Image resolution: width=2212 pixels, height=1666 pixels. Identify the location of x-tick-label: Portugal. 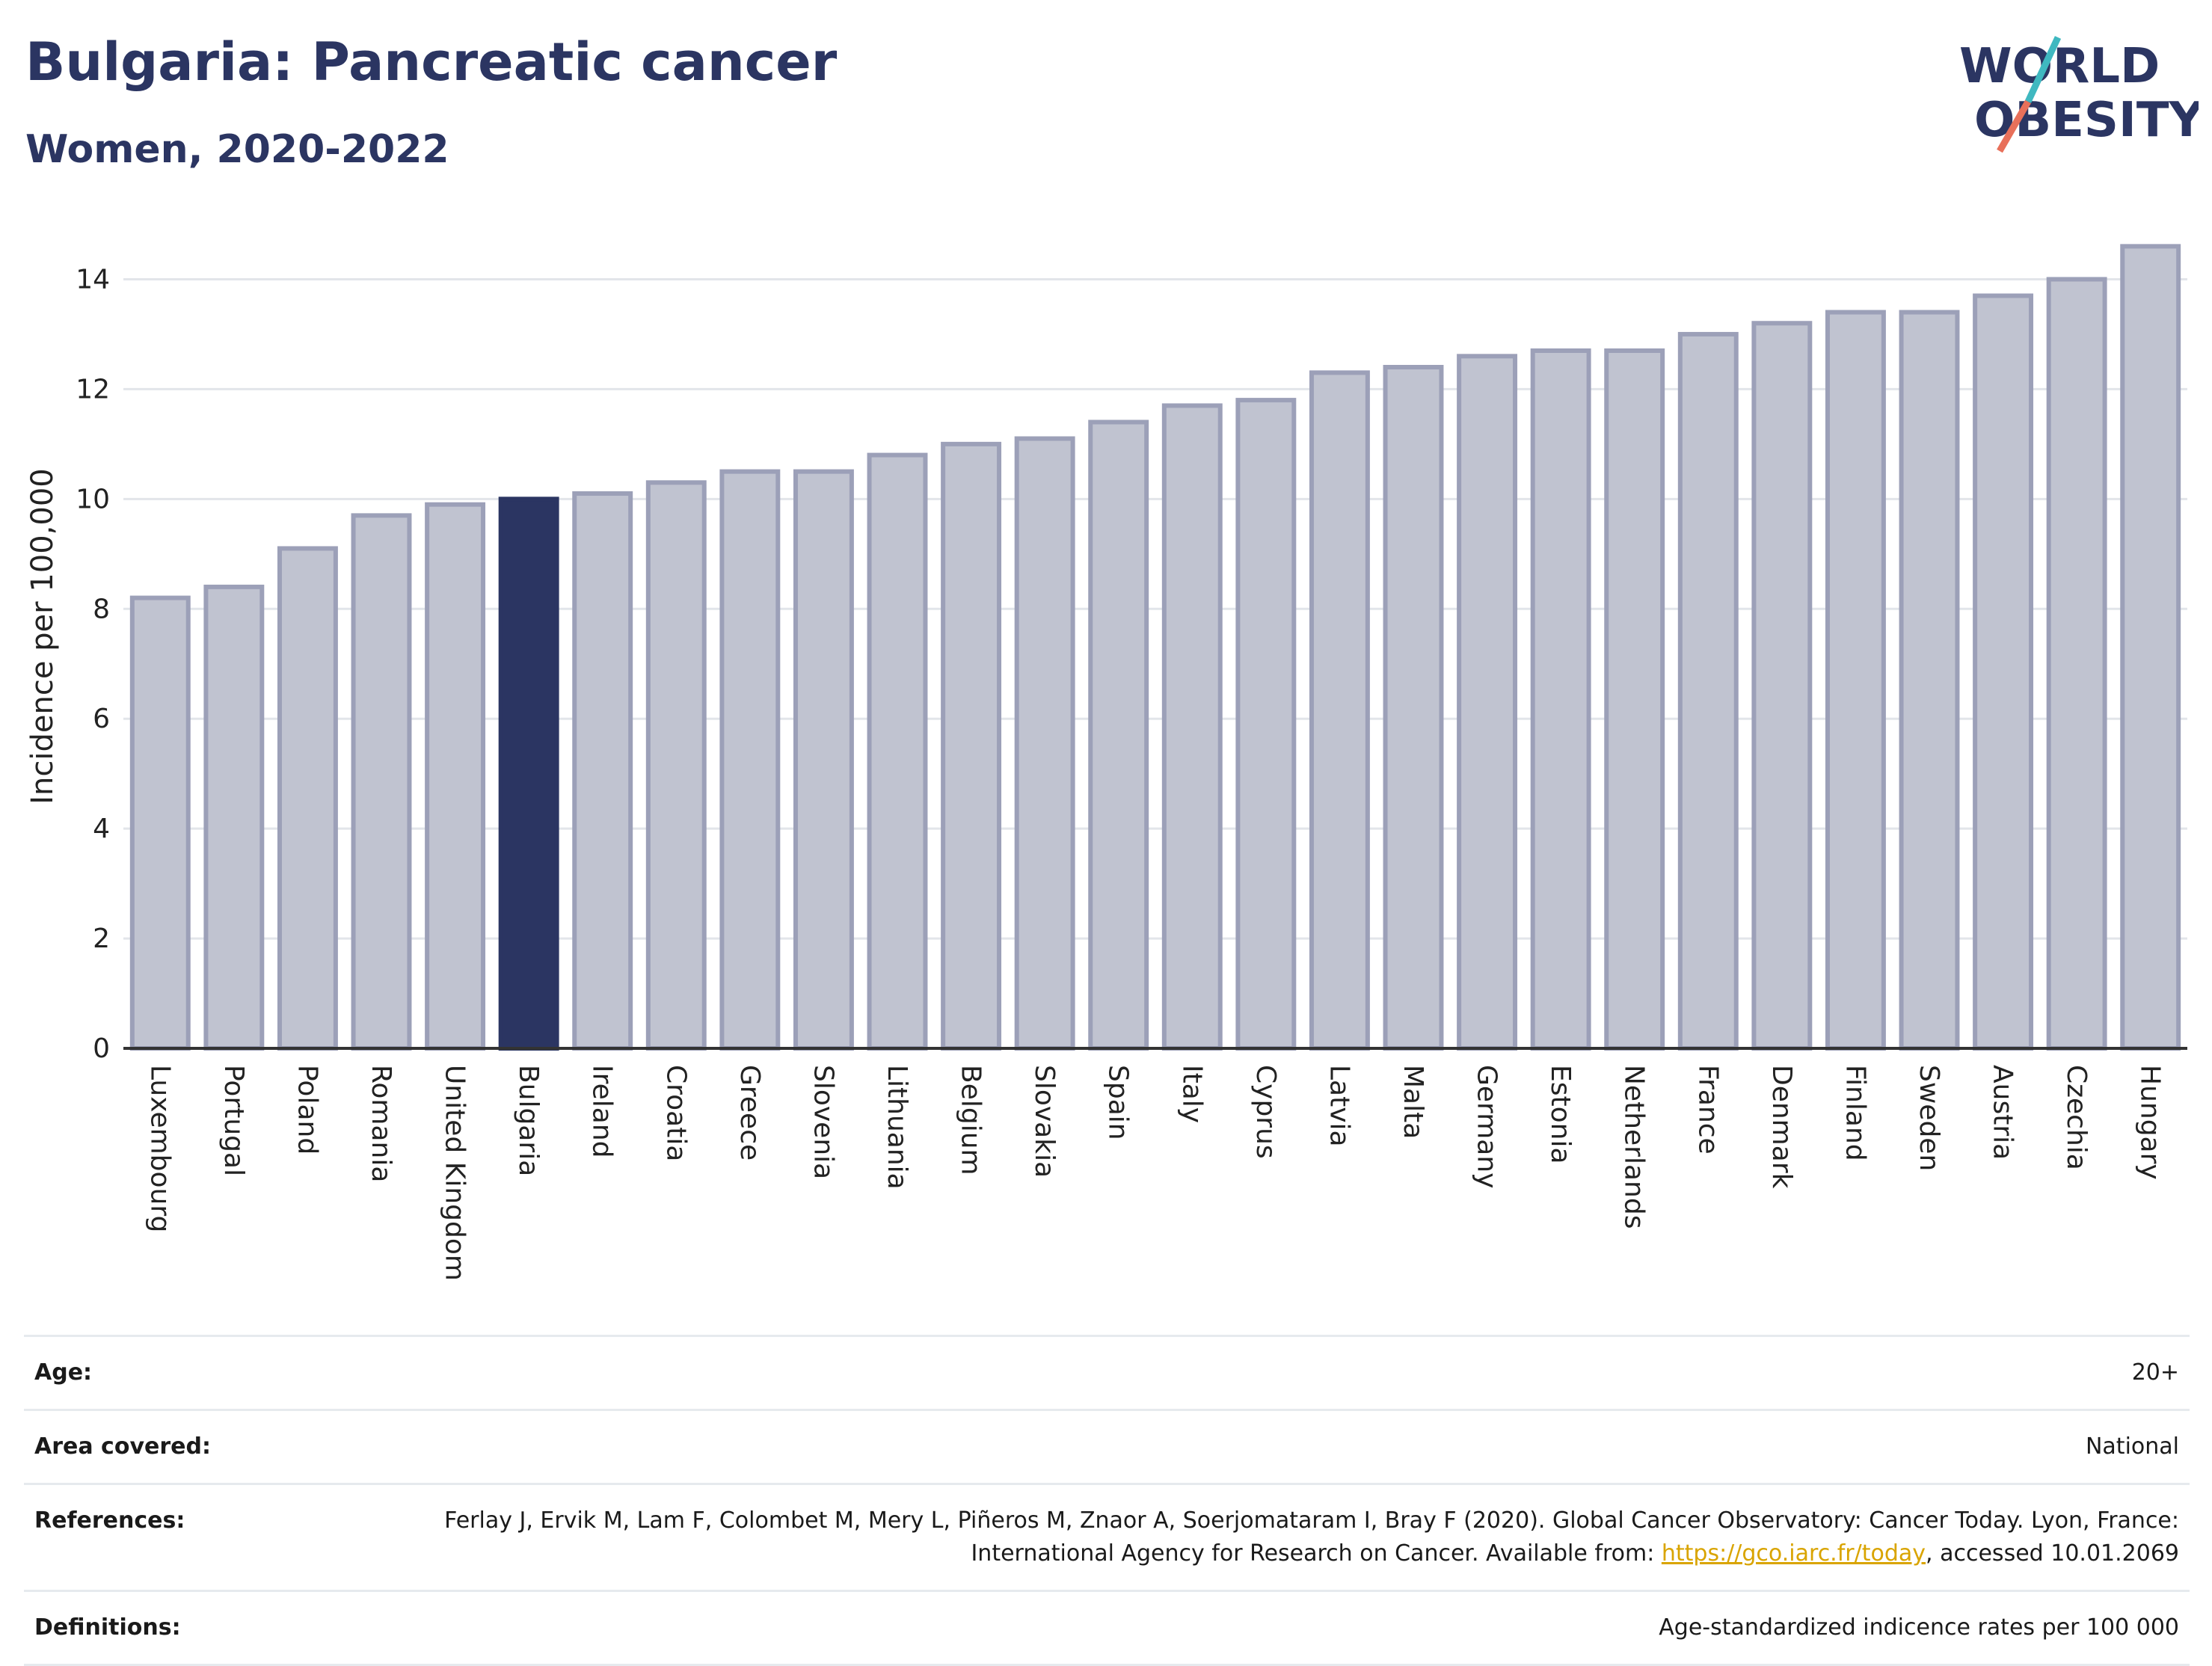
(233, 1120).